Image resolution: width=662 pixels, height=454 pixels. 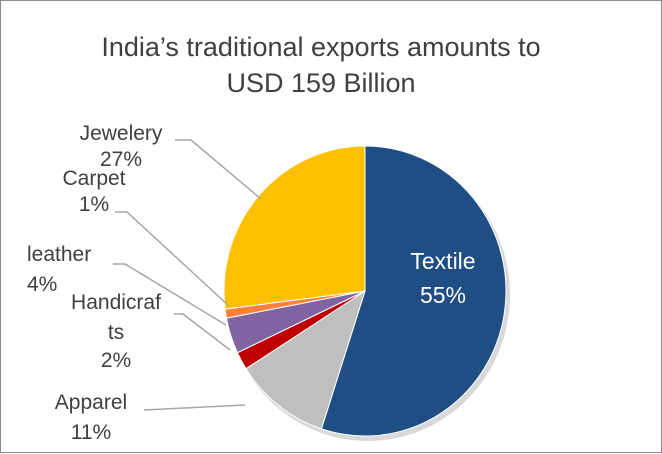 I want to click on data-label-leather-value: 4%, so click(x=42, y=284).